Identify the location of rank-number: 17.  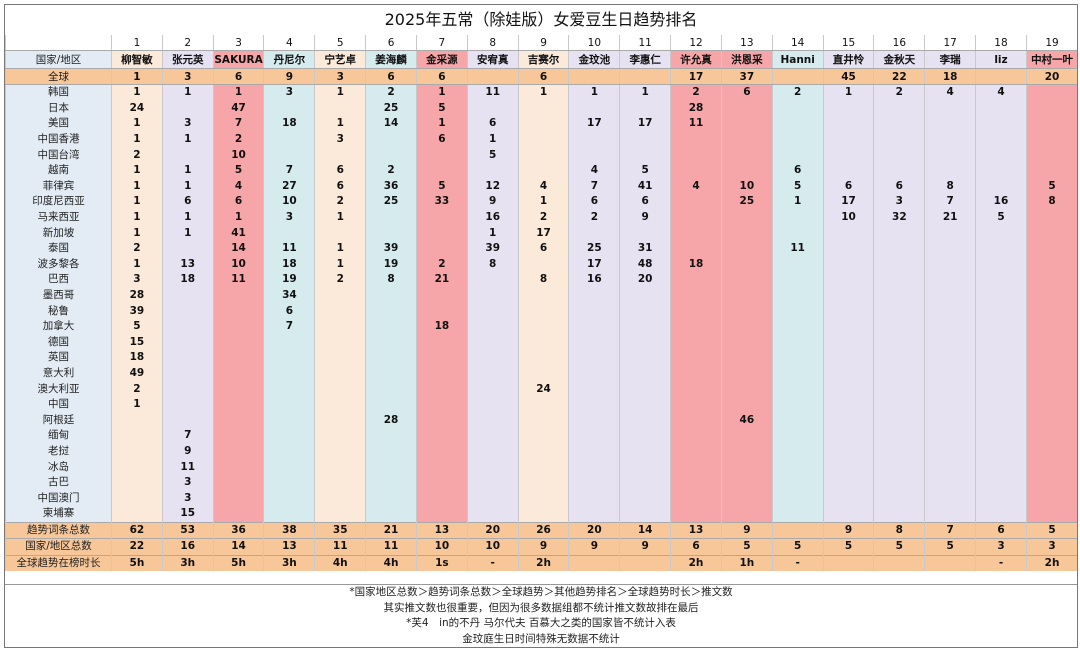
(950, 43).